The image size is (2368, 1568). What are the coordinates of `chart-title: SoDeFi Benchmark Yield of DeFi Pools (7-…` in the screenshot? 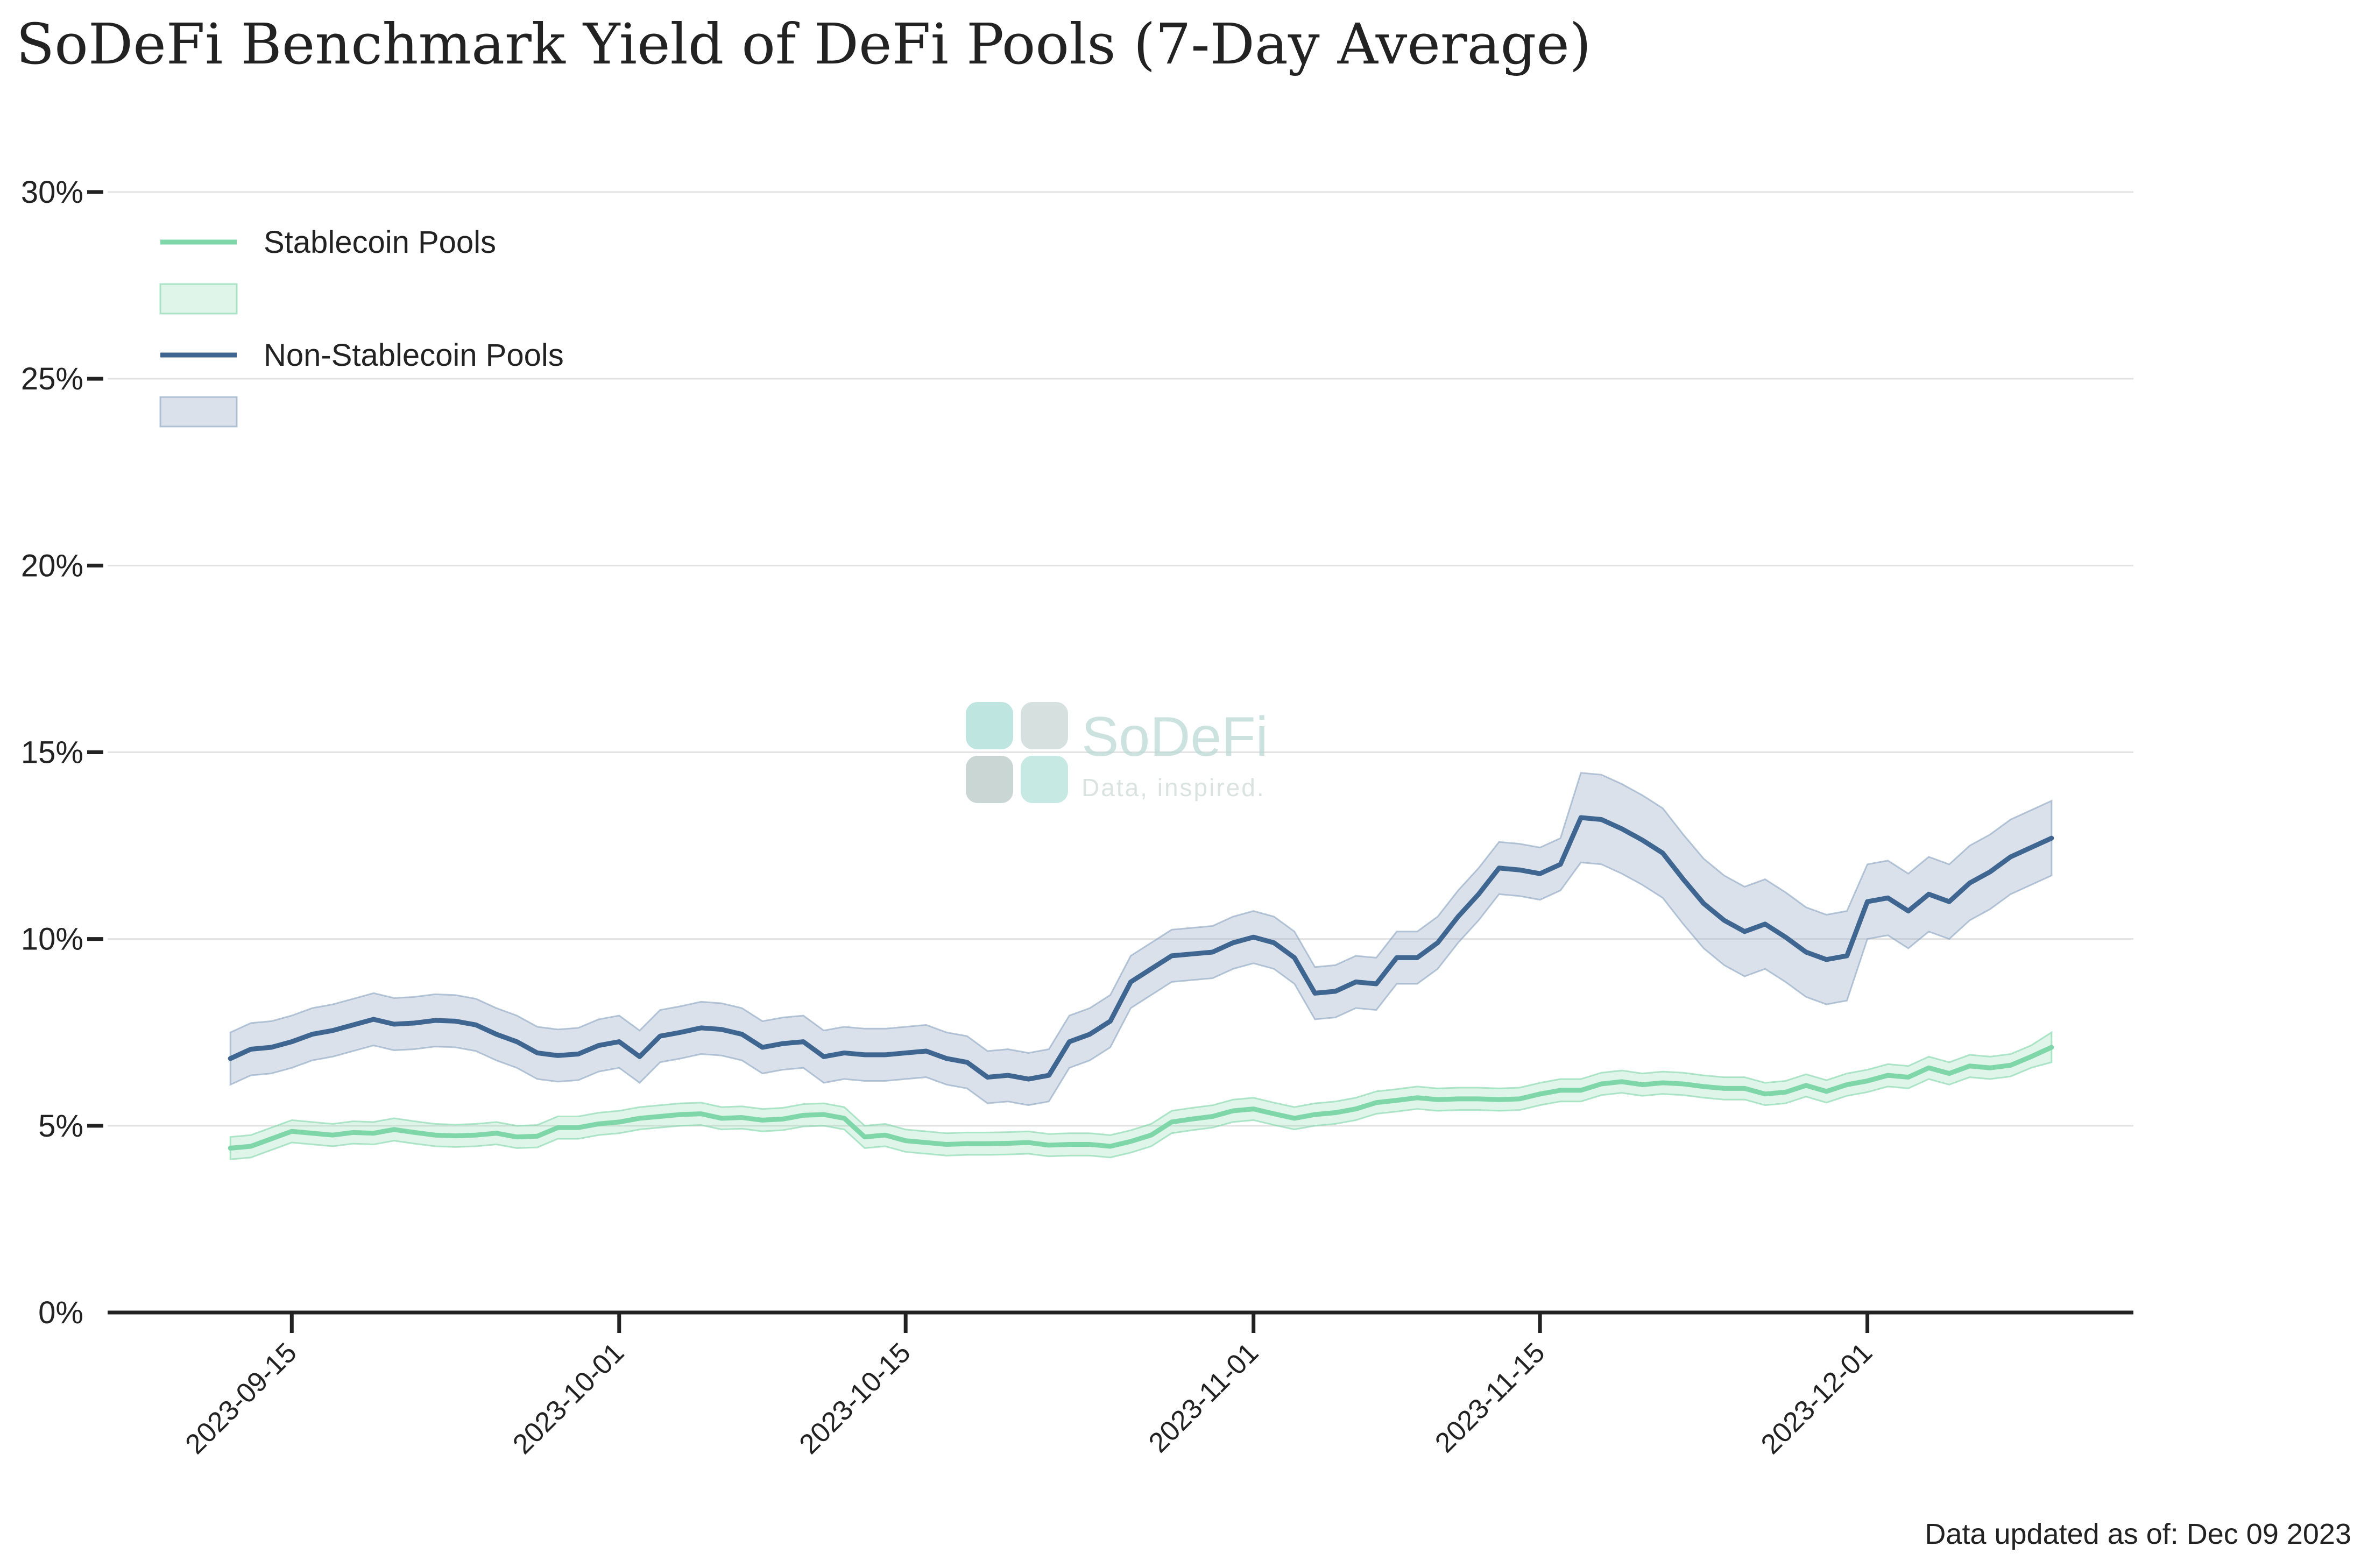 It's located at (803, 44).